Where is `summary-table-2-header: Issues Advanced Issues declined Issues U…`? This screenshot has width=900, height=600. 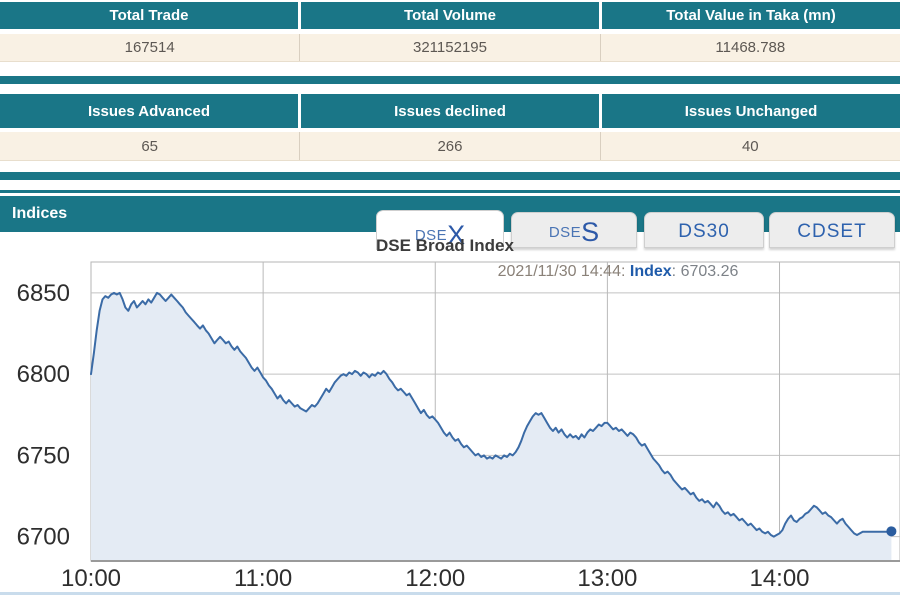
summary-table-2-header: Issues Advanced Issues declined Issues U… is located at coordinates (450, 111).